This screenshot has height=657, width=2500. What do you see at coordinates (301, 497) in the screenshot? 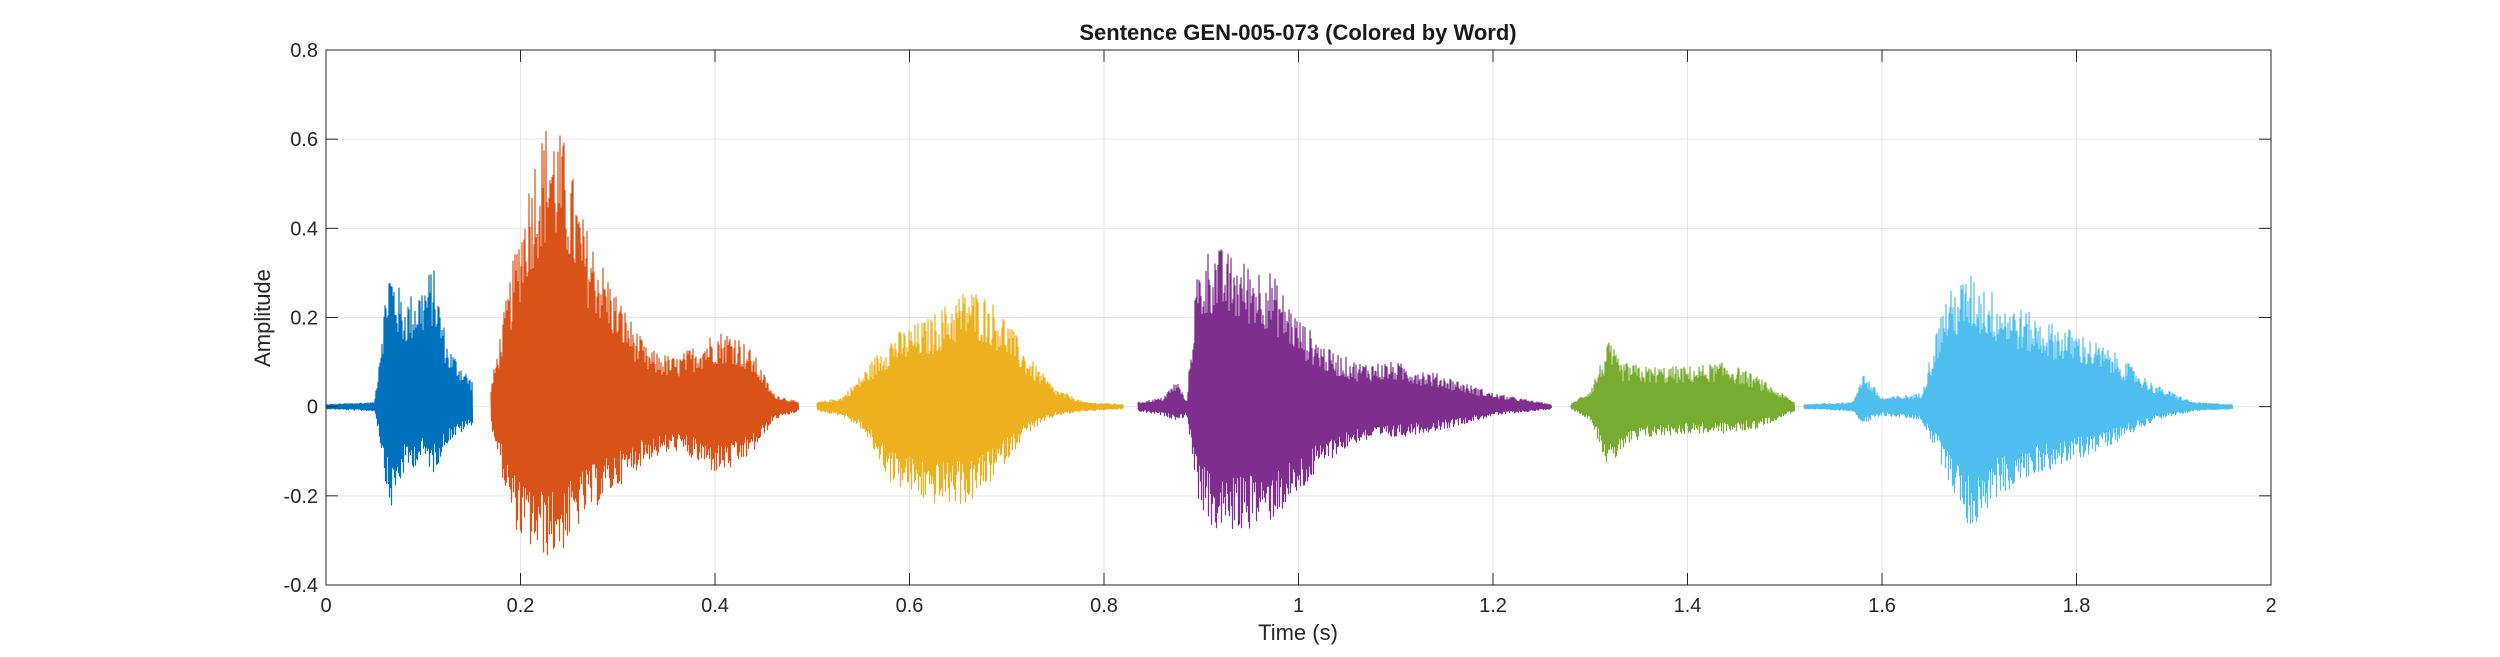
I see `y-tick-label: -0.2` at bounding box center [301, 497].